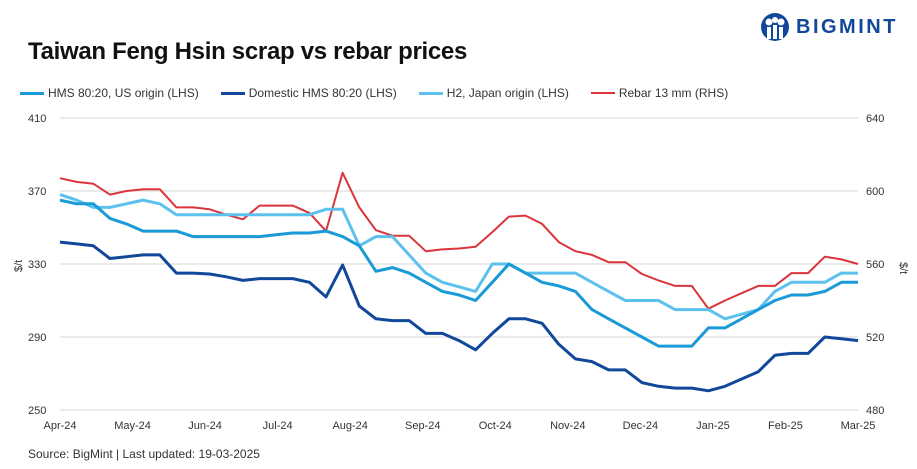 The height and width of the screenshot is (469, 917). Describe the element at coordinates (247, 51) in the screenshot. I see `chart-title: Taiwan Feng Hsin scrap vs rebar prices` at that location.